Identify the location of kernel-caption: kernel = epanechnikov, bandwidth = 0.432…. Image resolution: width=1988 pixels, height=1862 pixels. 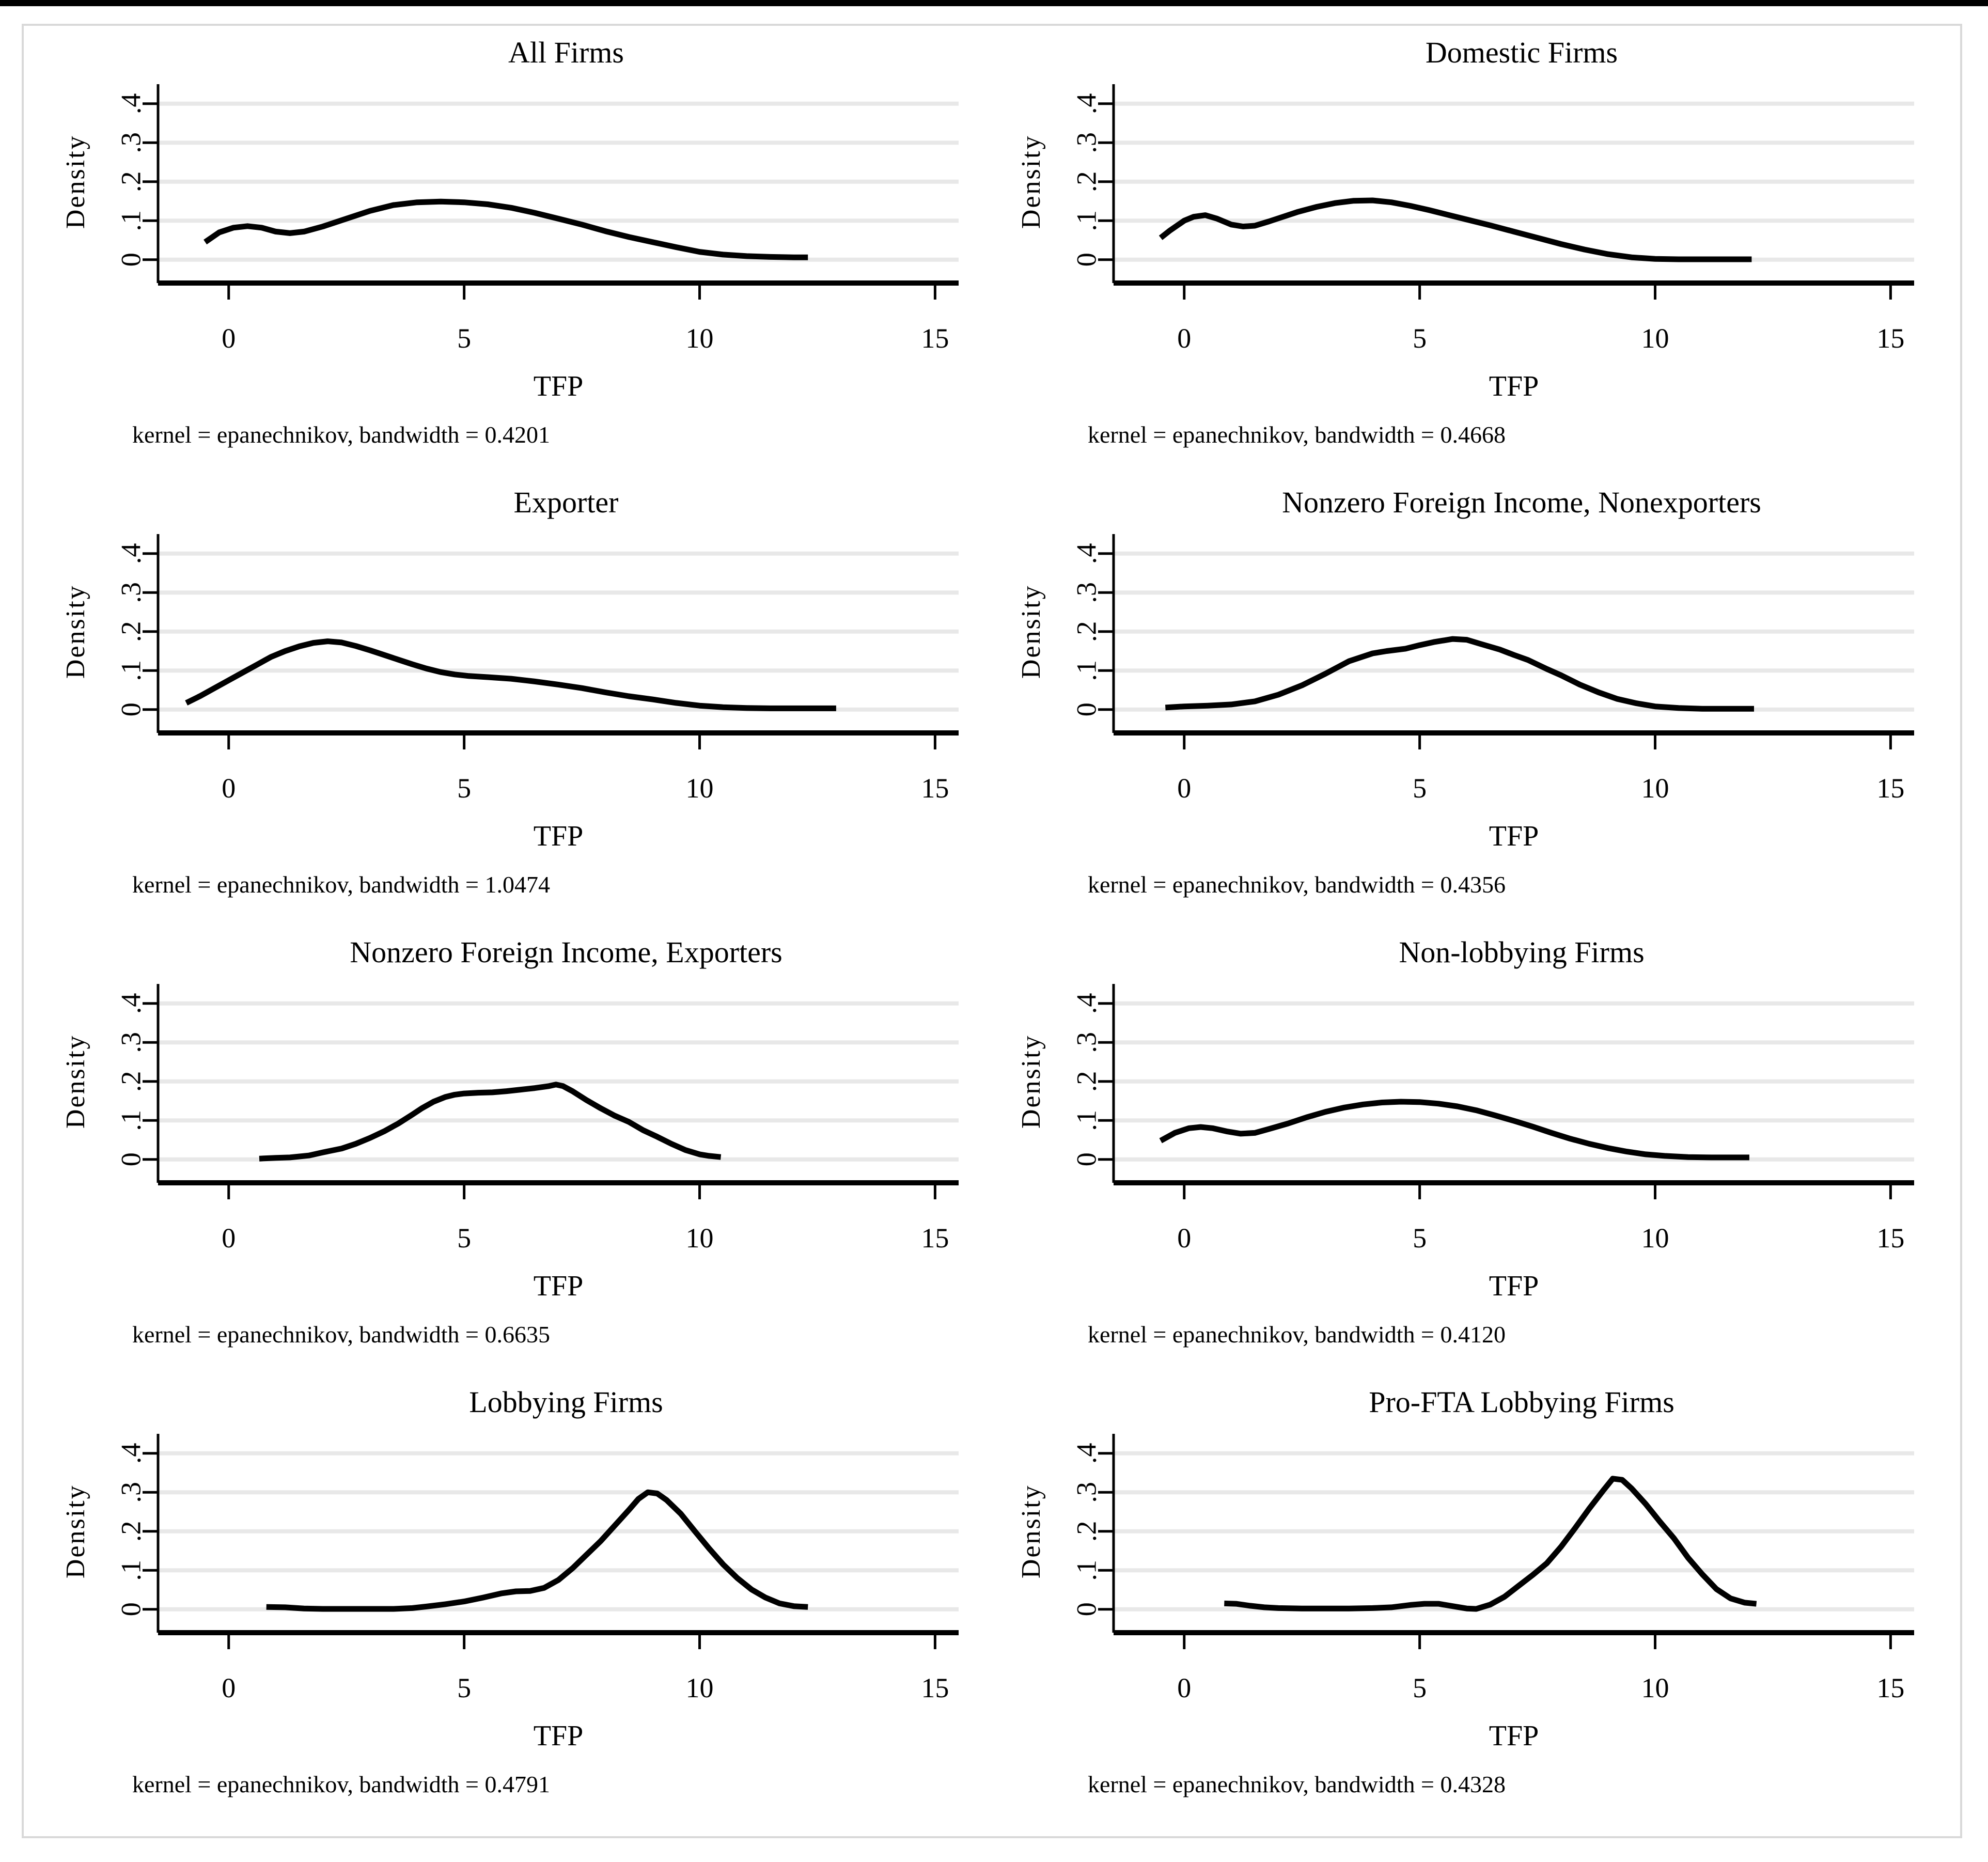
(1297, 1784).